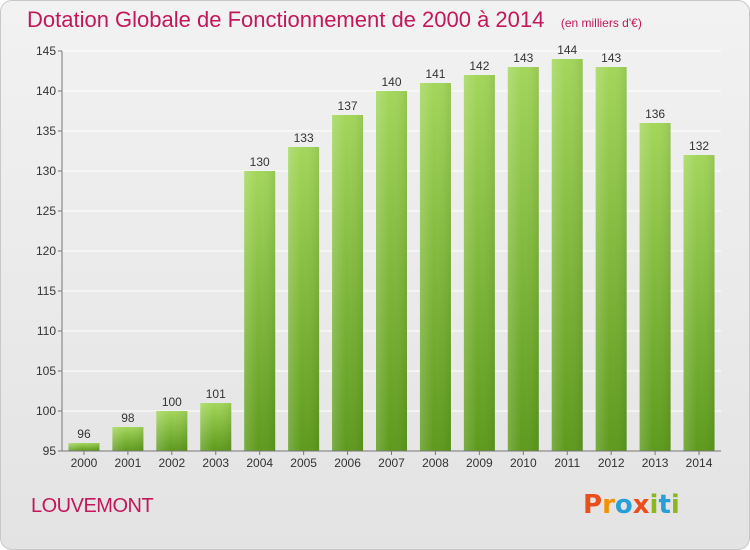  What do you see at coordinates (655, 114) in the screenshot?
I see `data-label: 136` at bounding box center [655, 114].